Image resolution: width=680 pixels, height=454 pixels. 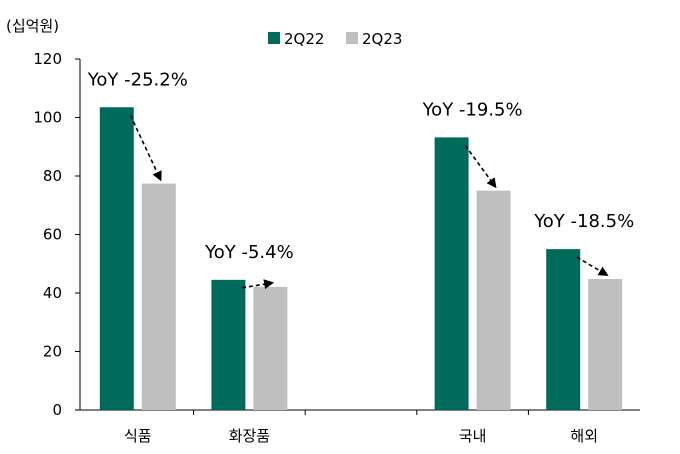 What do you see at coordinates (584, 436) in the screenshot?
I see `x-tick-label: 해외` at bounding box center [584, 436].